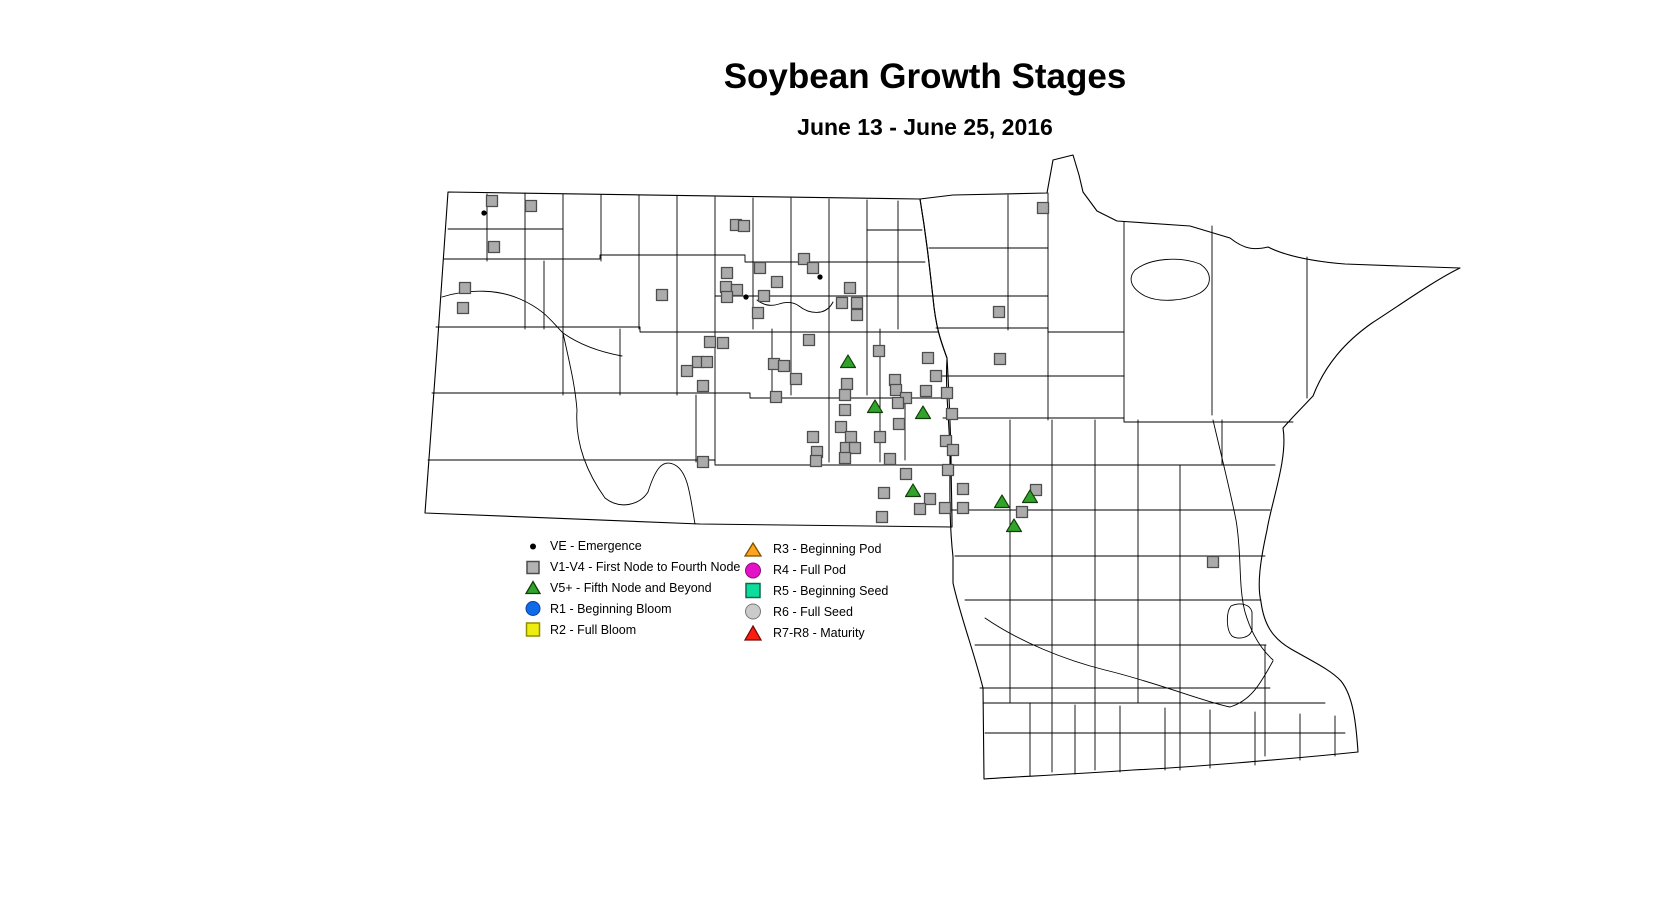  Describe the element at coordinates (1170, 279) in the screenshot. I see `red-lake` at that location.